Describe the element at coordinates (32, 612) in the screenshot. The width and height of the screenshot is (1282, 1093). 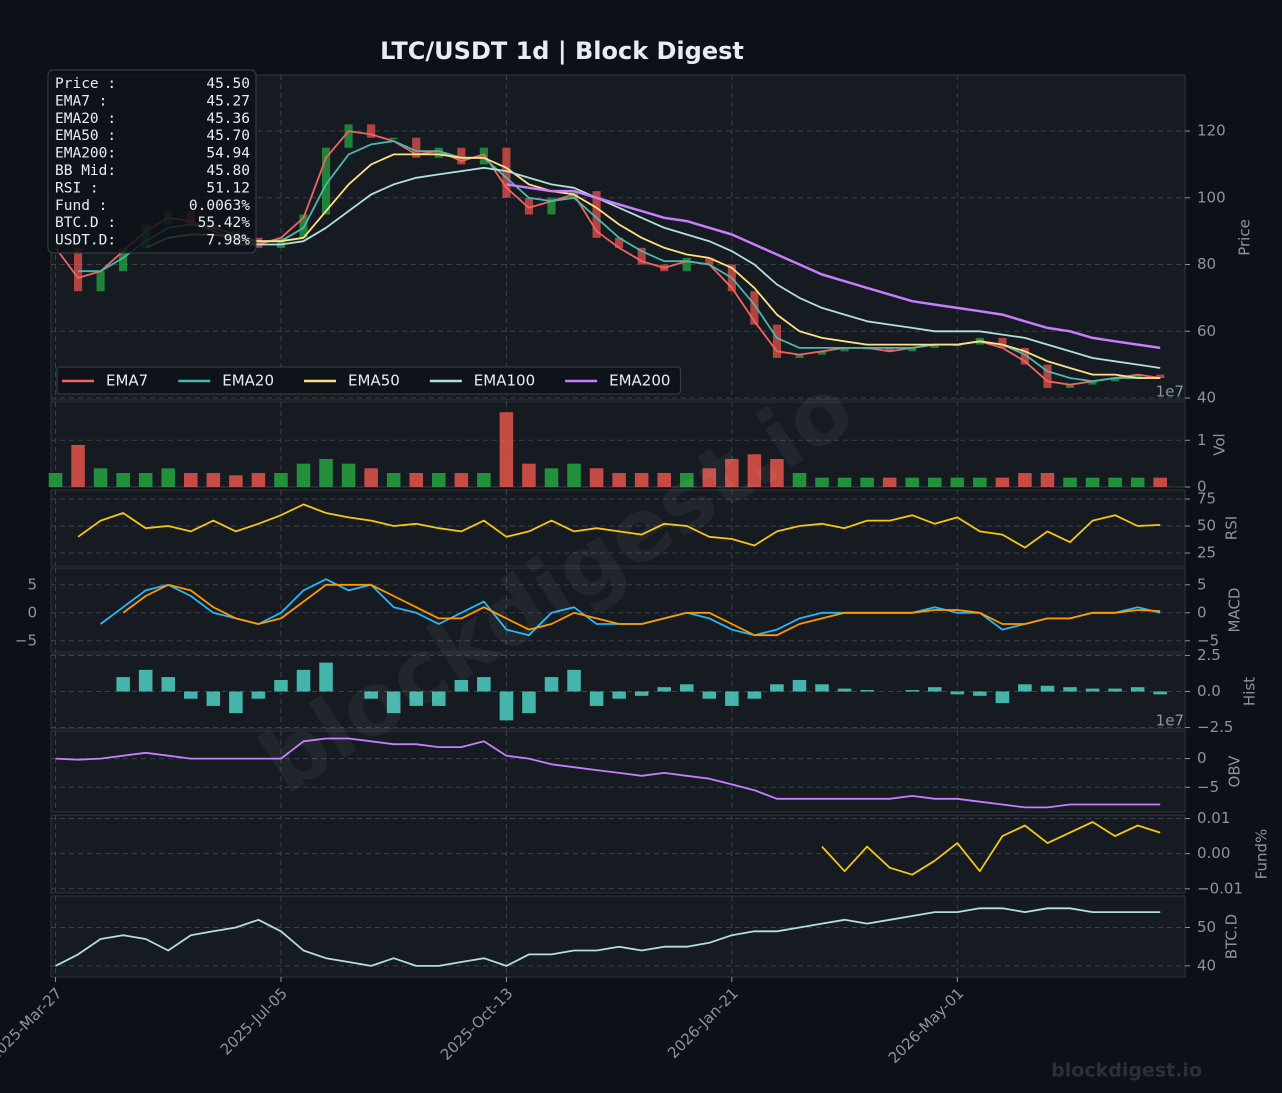
I see `y-tick-label-left: 0` at that location.